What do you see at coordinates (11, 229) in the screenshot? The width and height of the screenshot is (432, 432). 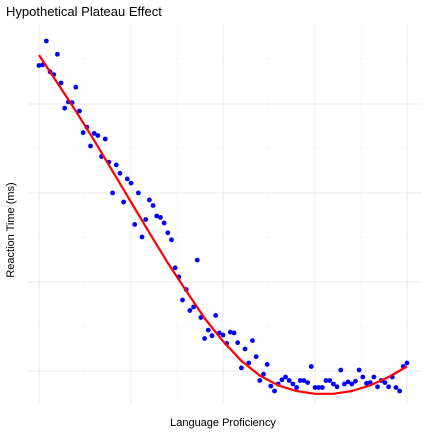 I see `y-axis-label: Reaction Time (ms)` at bounding box center [11, 229].